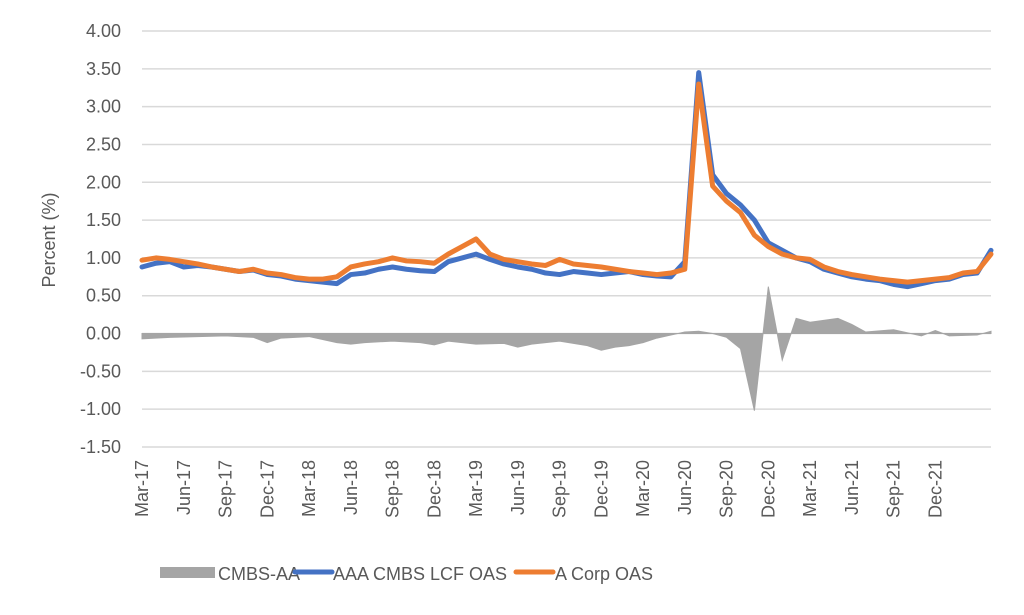 This screenshot has height=615, width=1024. What do you see at coordinates (142, 488) in the screenshot?
I see `x-tick-label: Mar-17` at bounding box center [142, 488].